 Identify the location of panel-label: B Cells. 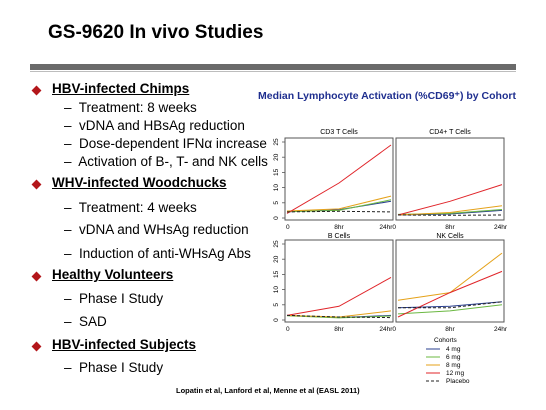
(339, 236).